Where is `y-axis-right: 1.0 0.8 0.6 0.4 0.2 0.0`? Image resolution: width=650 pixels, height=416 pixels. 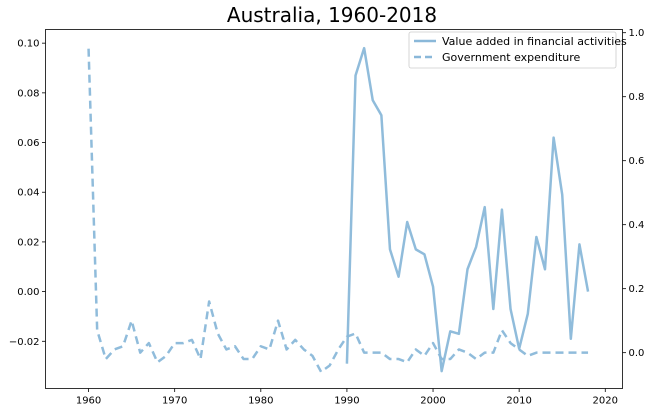
y-axis-right: 1.0 0.8 0.6 0.4 0.2 0.0 is located at coordinates (633, 193).